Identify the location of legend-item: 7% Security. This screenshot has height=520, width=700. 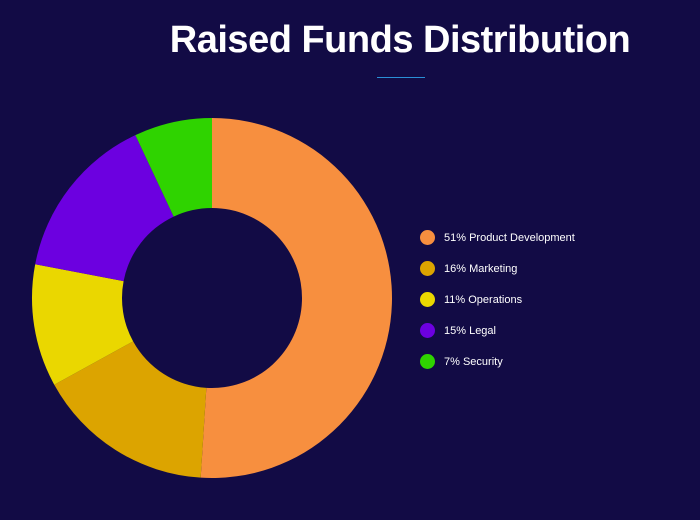
(497, 361).